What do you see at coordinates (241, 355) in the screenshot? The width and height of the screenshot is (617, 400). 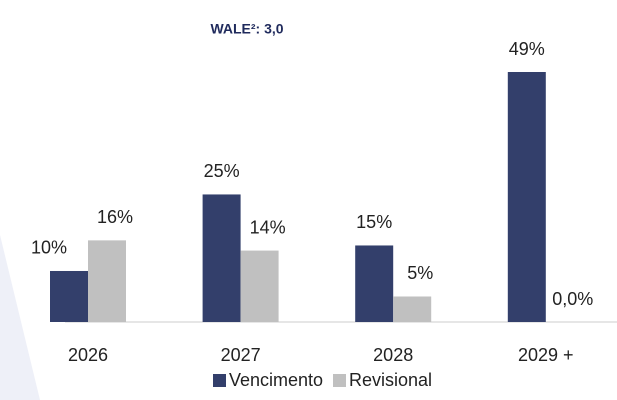 I see `x-tick-label: 2027` at bounding box center [241, 355].